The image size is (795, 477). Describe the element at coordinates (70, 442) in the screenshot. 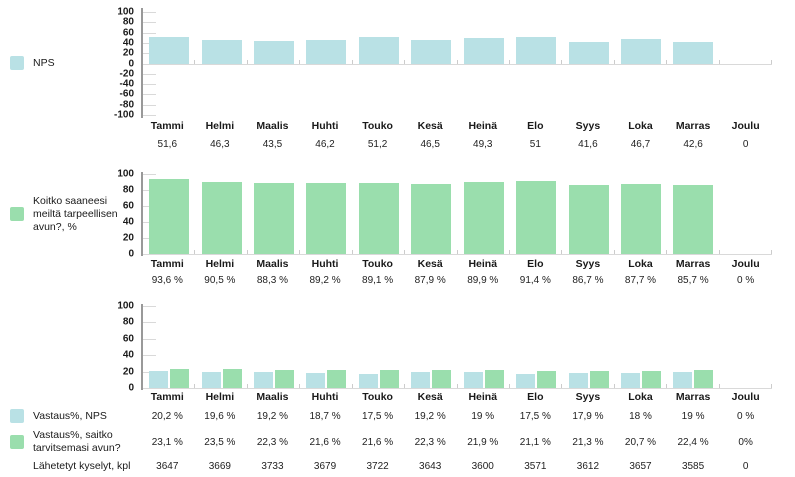

I see `vastaus-avun-row-label: Vastaus%, saitko tarvitsemasi avun?` at that location.